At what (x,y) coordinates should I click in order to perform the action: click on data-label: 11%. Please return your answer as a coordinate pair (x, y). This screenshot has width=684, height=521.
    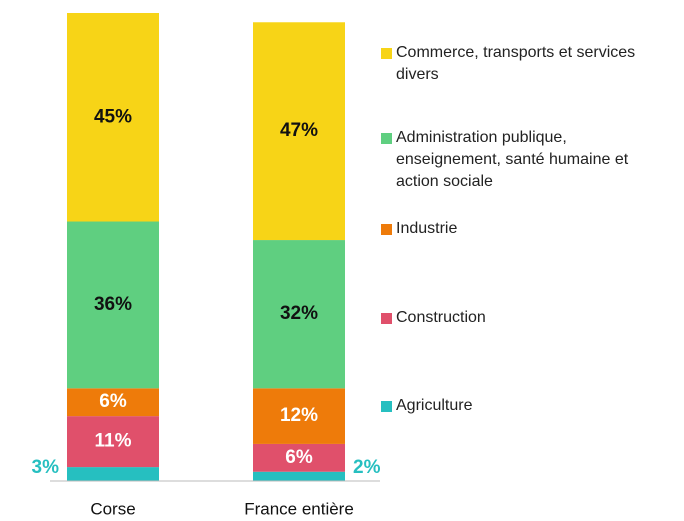
    Looking at the image, I should click on (113, 441).